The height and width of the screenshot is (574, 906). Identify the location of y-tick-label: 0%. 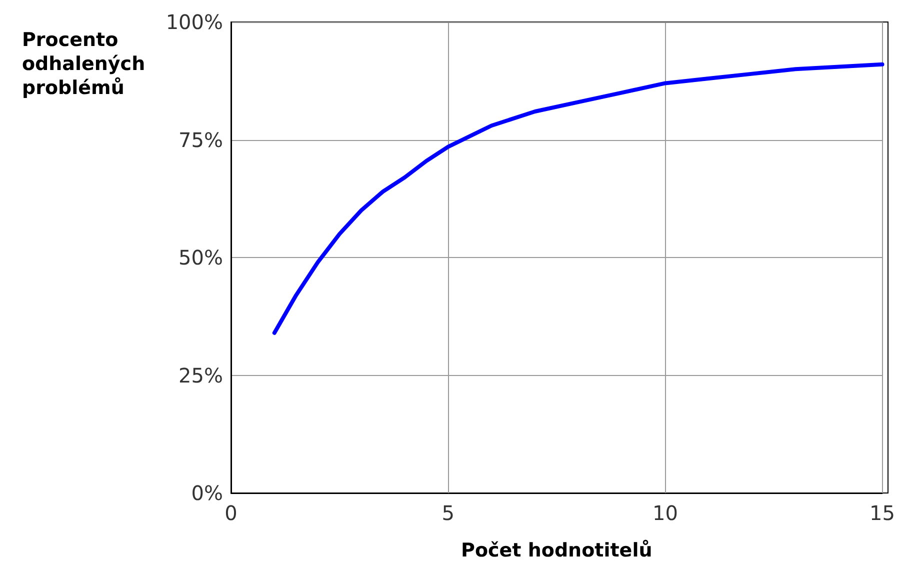
(207, 493).